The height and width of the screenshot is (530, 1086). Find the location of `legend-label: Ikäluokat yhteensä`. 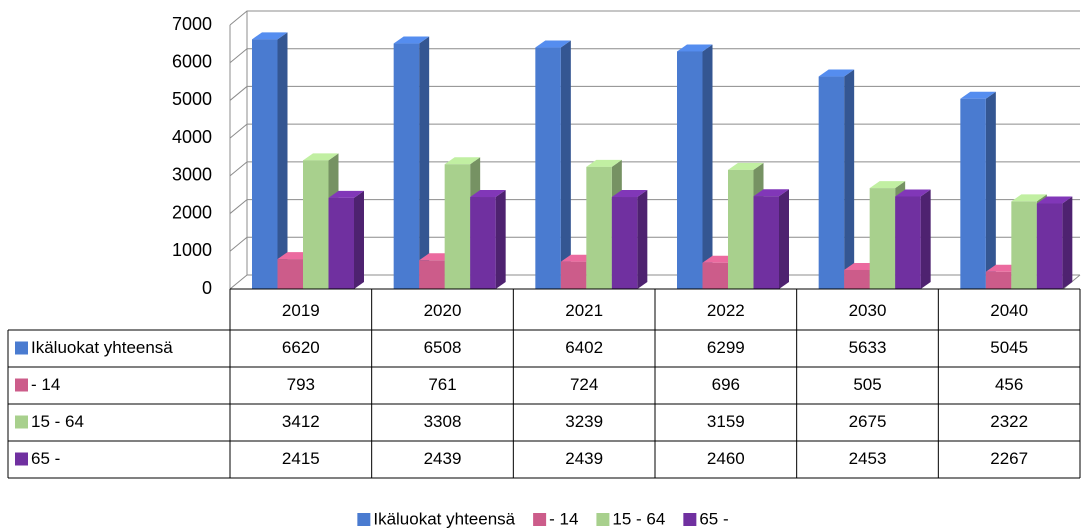

legend-label: Ikäluokat yhteensä is located at coordinates (444, 518).